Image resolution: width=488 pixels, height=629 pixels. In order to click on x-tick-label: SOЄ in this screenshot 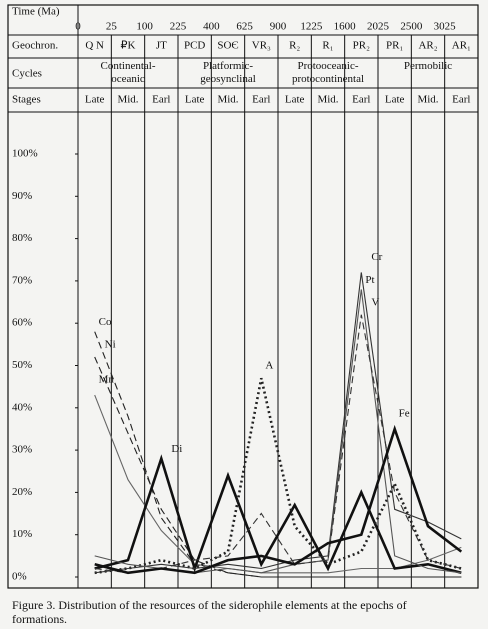, I will do `click(227, 46)`.